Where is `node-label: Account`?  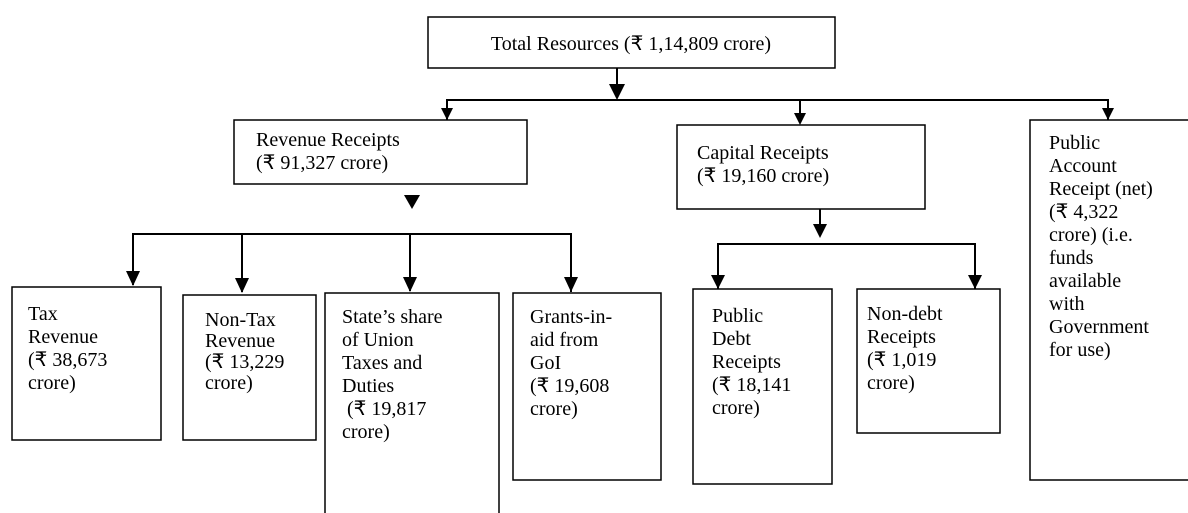 node-label: Account is located at coordinates (1083, 166).